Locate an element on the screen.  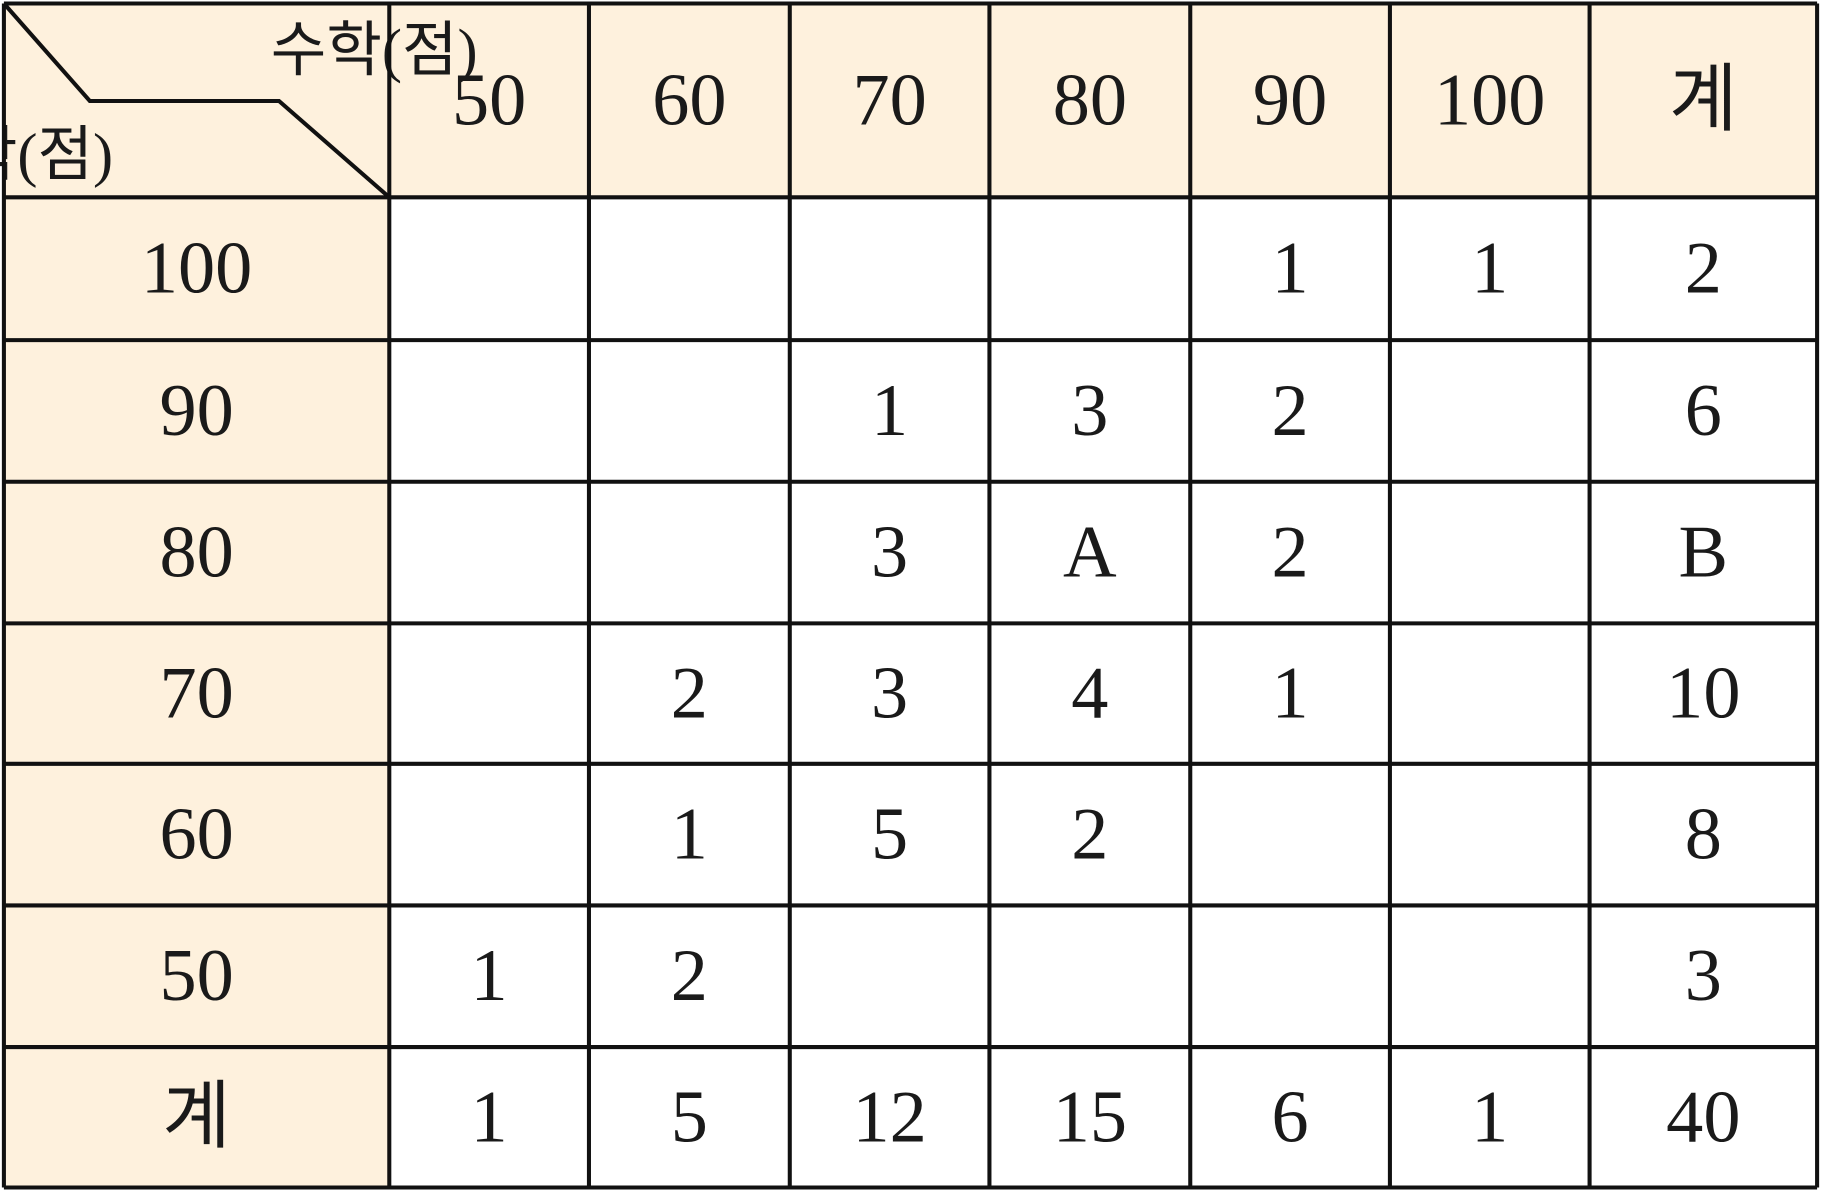
row-header: 50 is located at coordinates (196, 976).